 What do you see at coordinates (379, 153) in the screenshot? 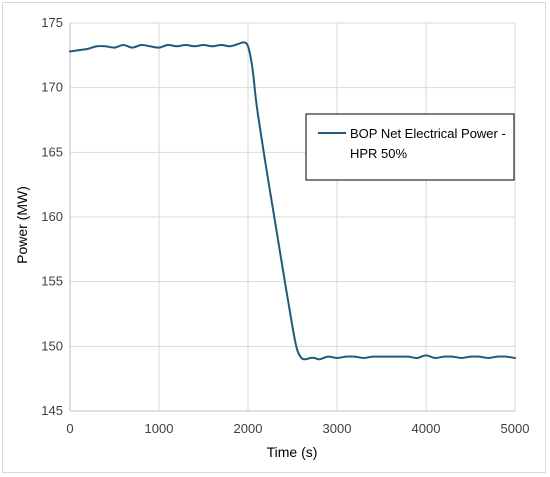
I see `legend-label: HPR 50%` at bounding box center [379, 153].